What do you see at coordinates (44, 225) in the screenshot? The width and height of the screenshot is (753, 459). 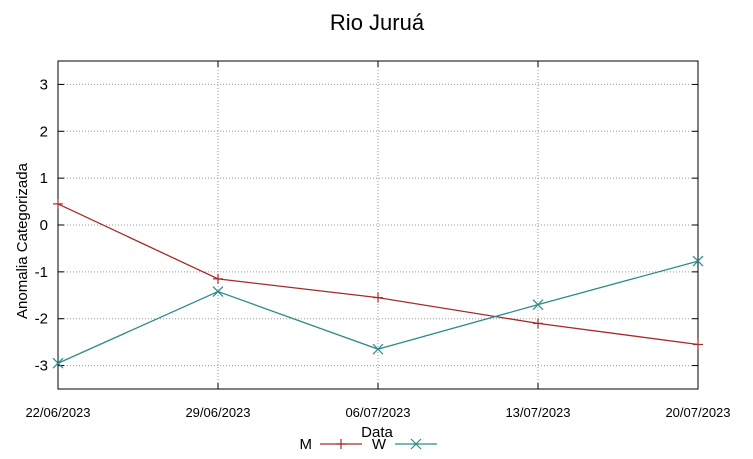 I see `y-tick-label: 0` at bounding box center [44, 225].